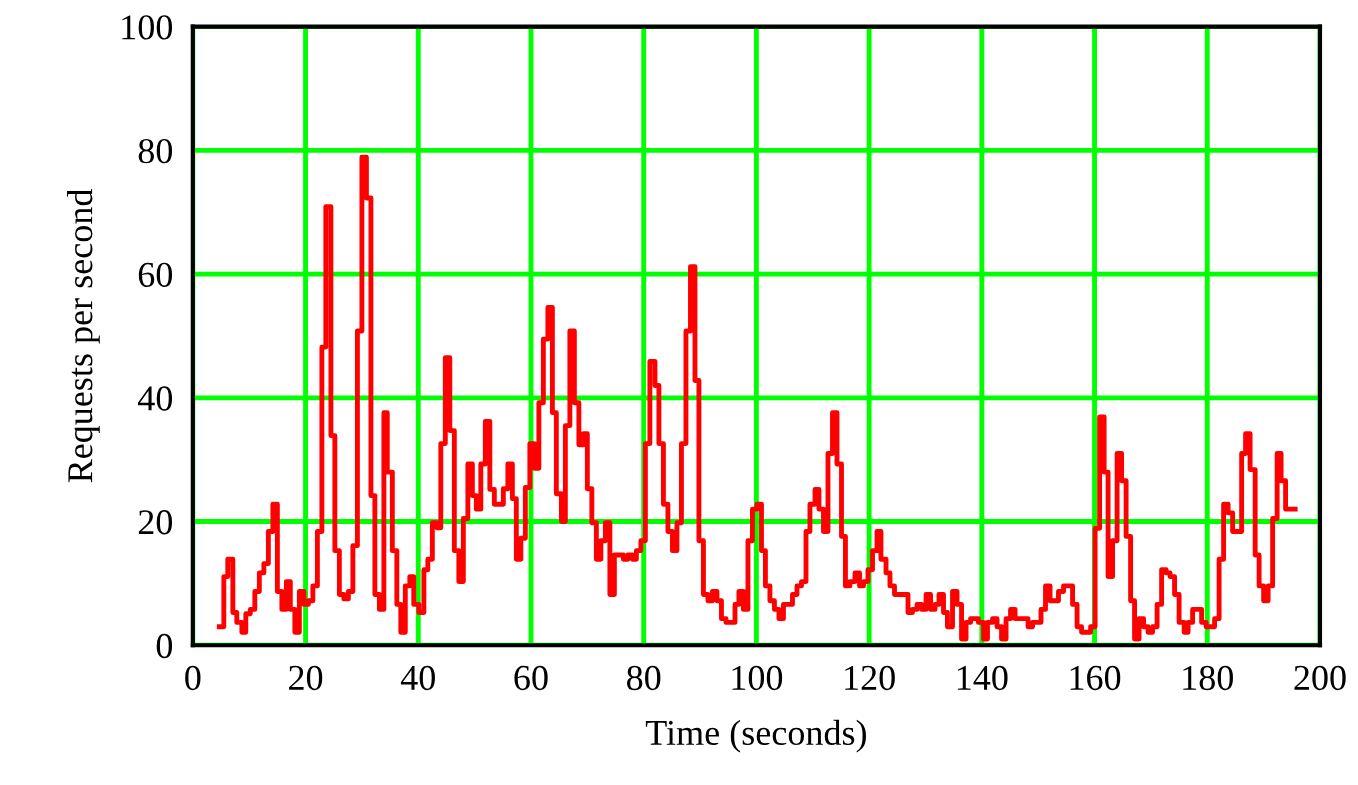 The image size is (1358, 785). What do you see at coordinates (155, 151) in the screenshot?
I see `y-tick-label: 80` at bounding box center [155, 151].